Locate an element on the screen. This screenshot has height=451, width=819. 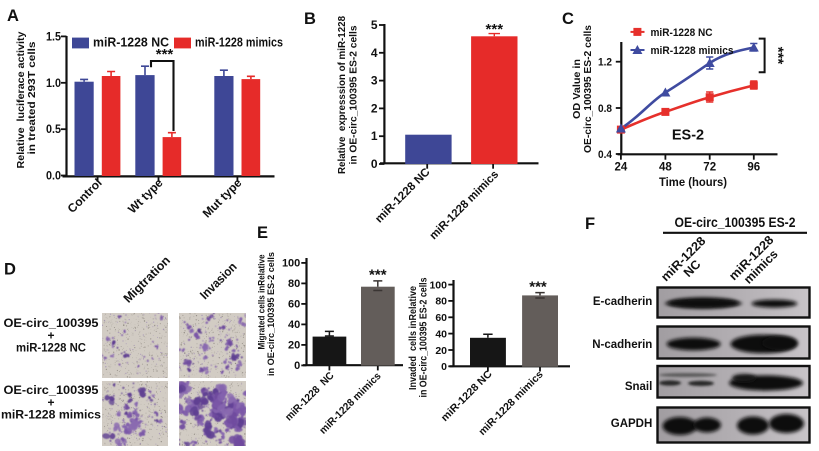
svg-text: miR-1228 is located at coordinates (683, 259).